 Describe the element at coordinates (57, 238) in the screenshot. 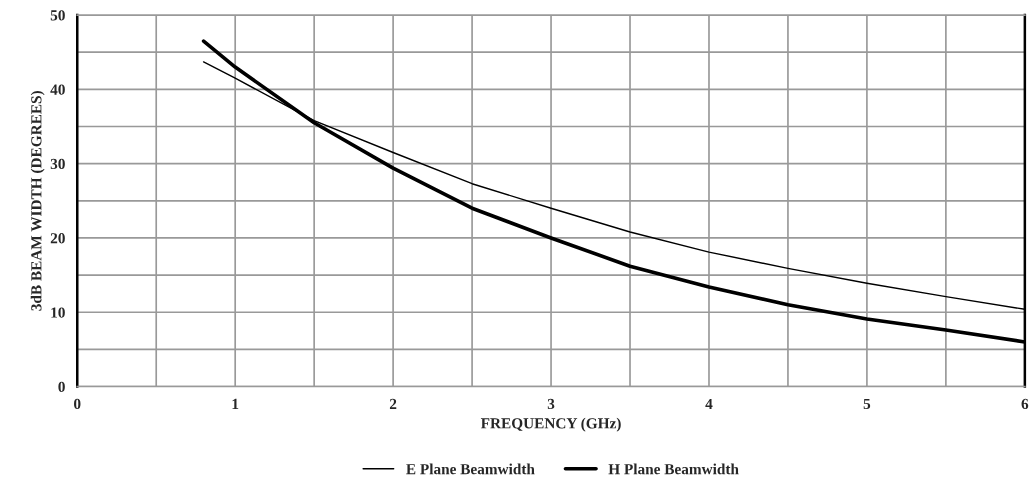

I see `y-tick-label: 20` at that location.